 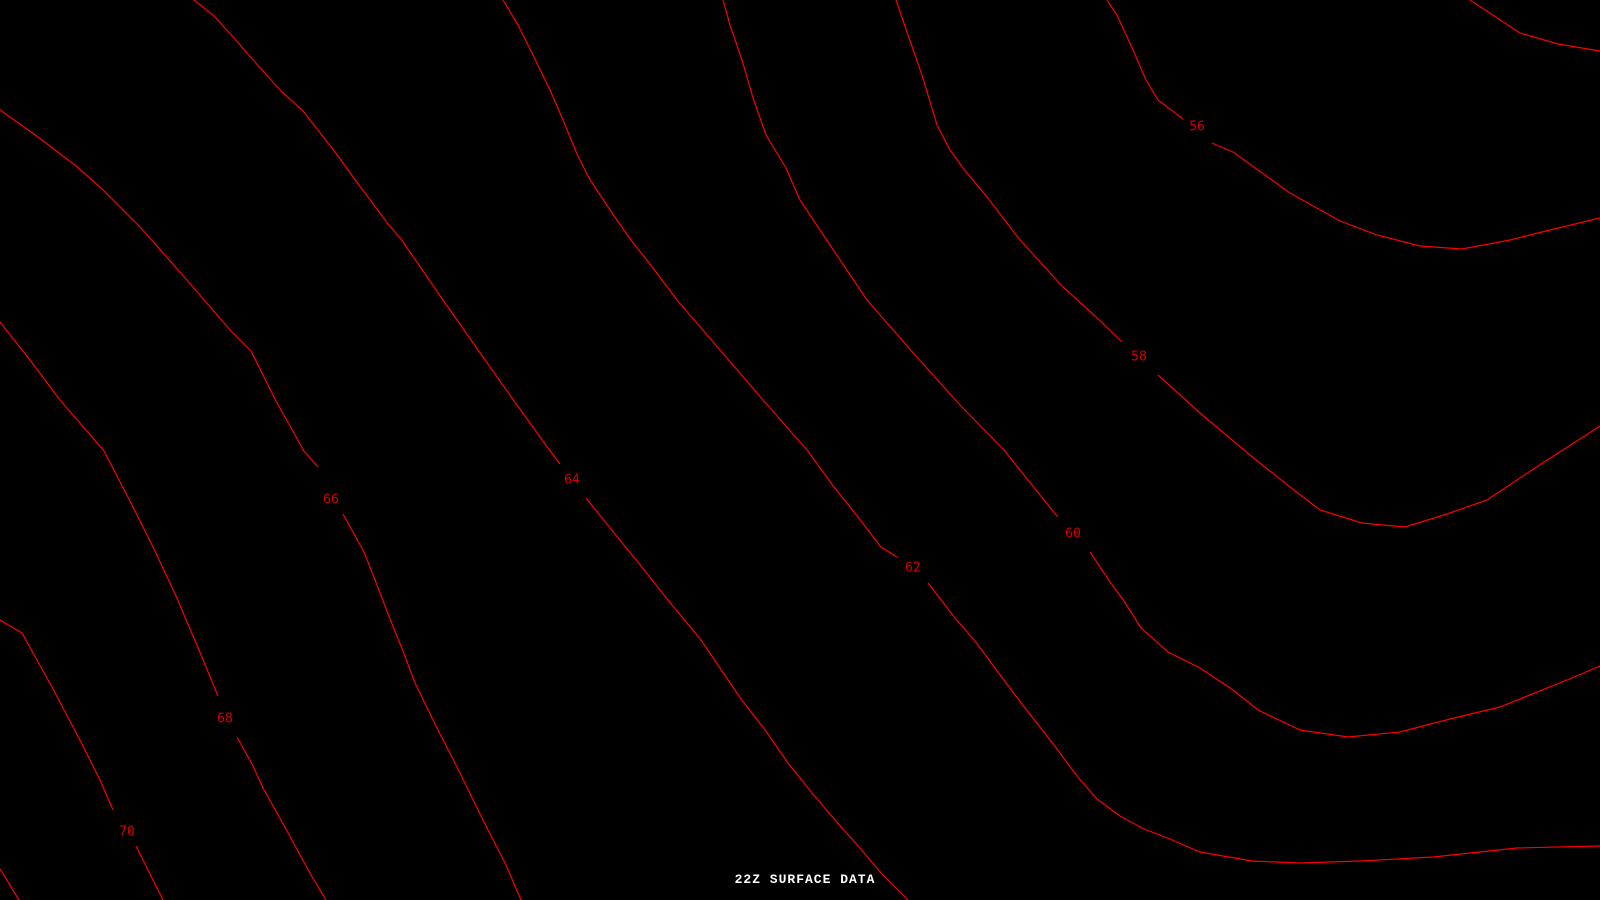 I want to click on contour-62-label: 62, so click(x=913, y=568).